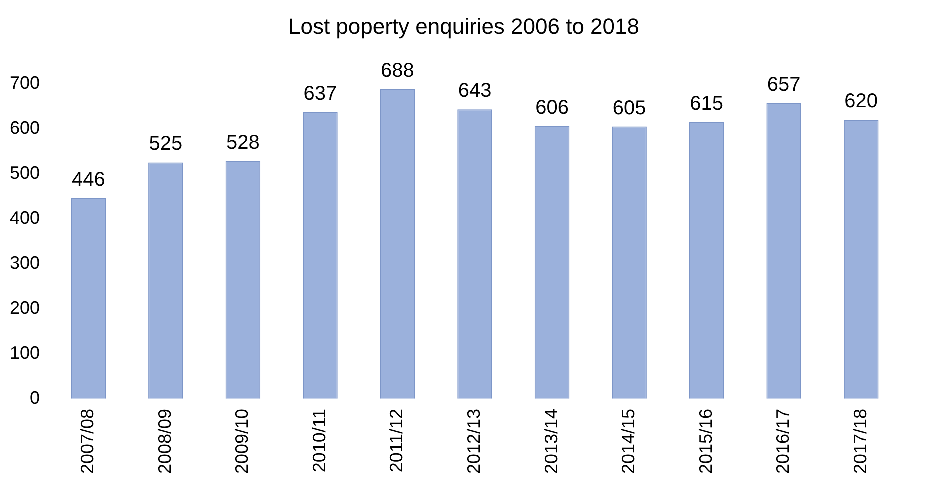 The width and height of the screenshot is (928, 490). I want to click on y-tick-label: 700, so click(25, 82).